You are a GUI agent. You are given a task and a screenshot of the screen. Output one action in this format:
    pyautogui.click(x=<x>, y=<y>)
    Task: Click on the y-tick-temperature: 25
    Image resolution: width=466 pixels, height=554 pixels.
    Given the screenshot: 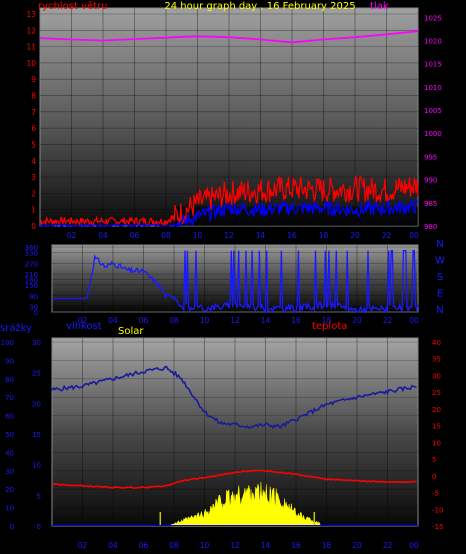 What is the action you would take?
    pyautogui.click(x=436, y=393)
    